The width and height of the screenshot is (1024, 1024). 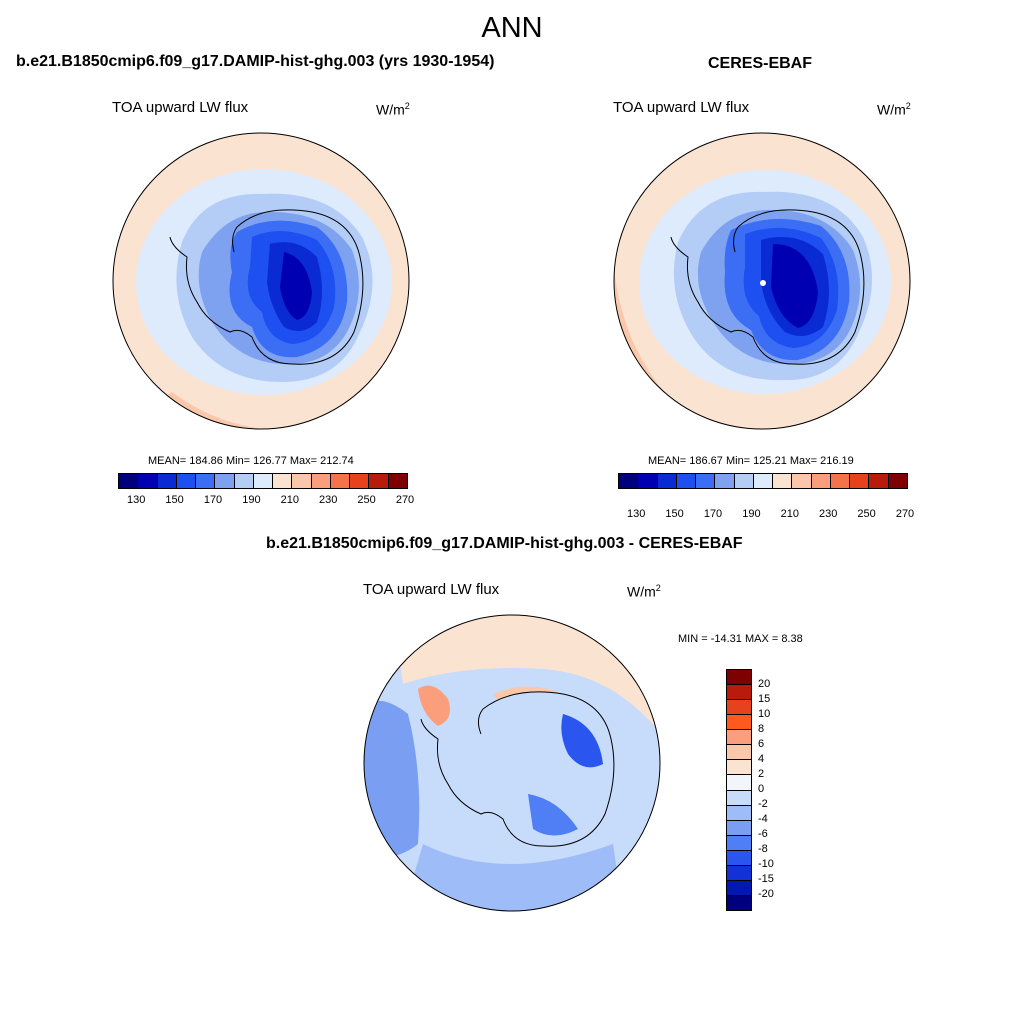 What do you see at coordinates (763, 819) in the screenshot?
I see `colorbar-tick-label: -4` at bounding box center [763, 819].